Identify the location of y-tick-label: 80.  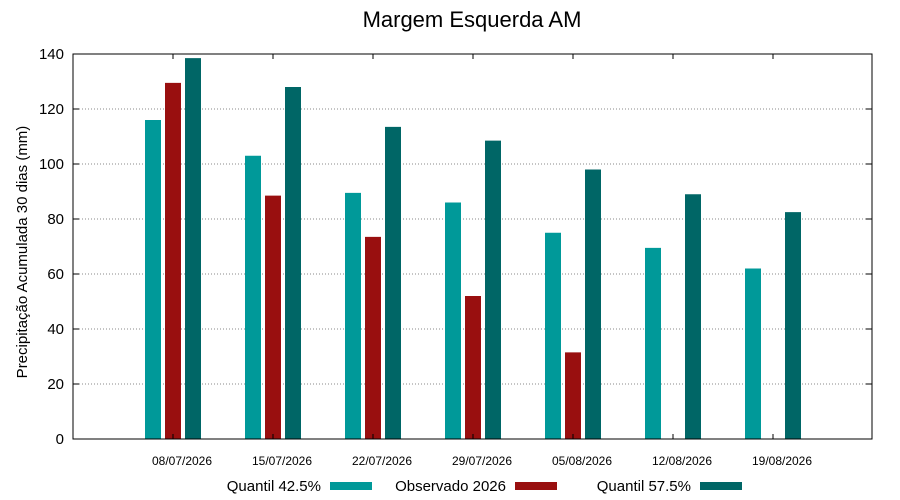
(55, 219).